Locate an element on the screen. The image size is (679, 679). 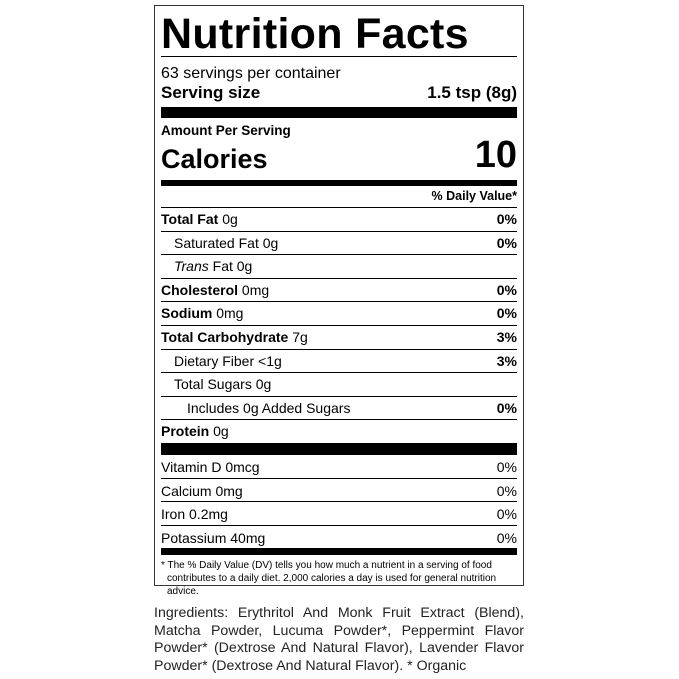
nutrient-row: Sodium 0mg 0% is located at coordinates (339, 314).